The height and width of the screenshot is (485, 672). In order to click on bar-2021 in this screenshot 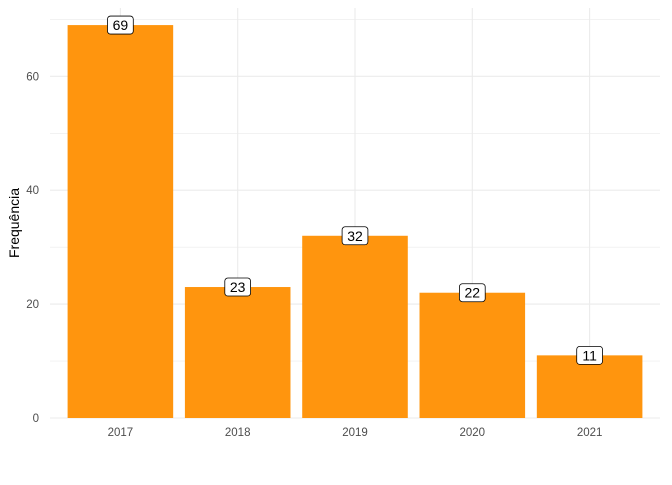, I will do `click(589, 386)`.